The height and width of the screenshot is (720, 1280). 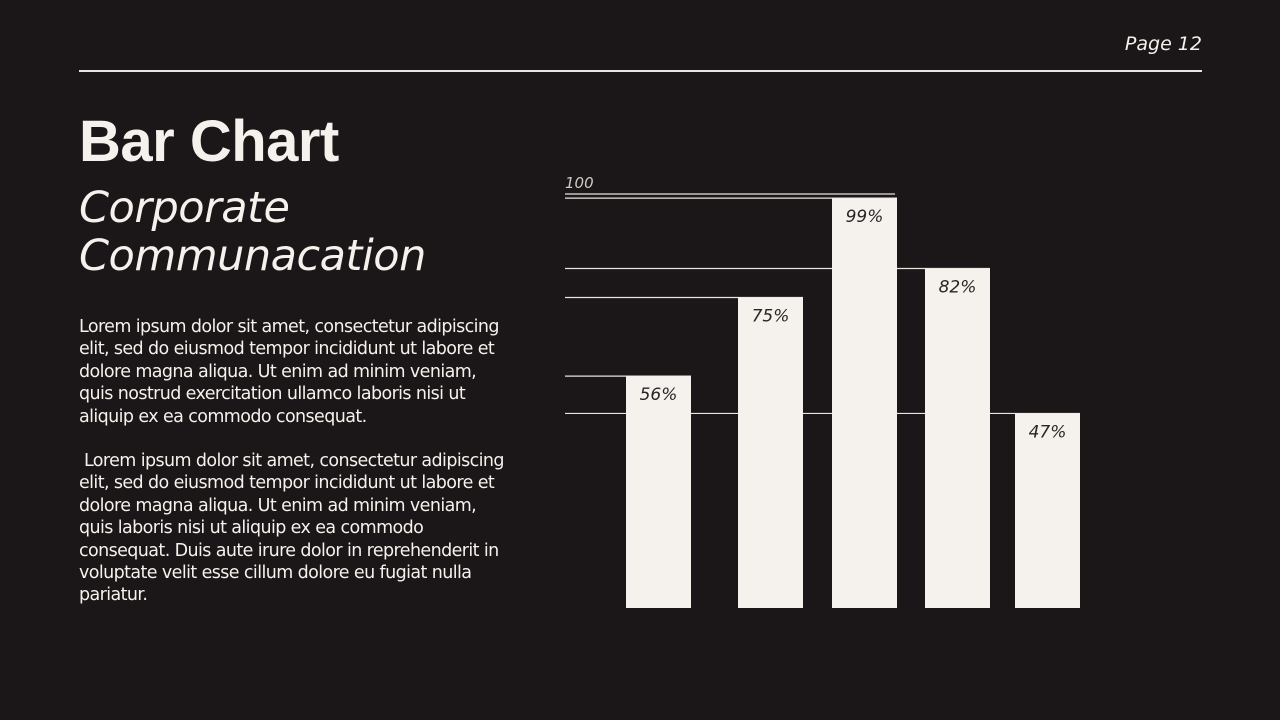 I want to click on bar-value-label: 47%, so click(x=1048, y=432).